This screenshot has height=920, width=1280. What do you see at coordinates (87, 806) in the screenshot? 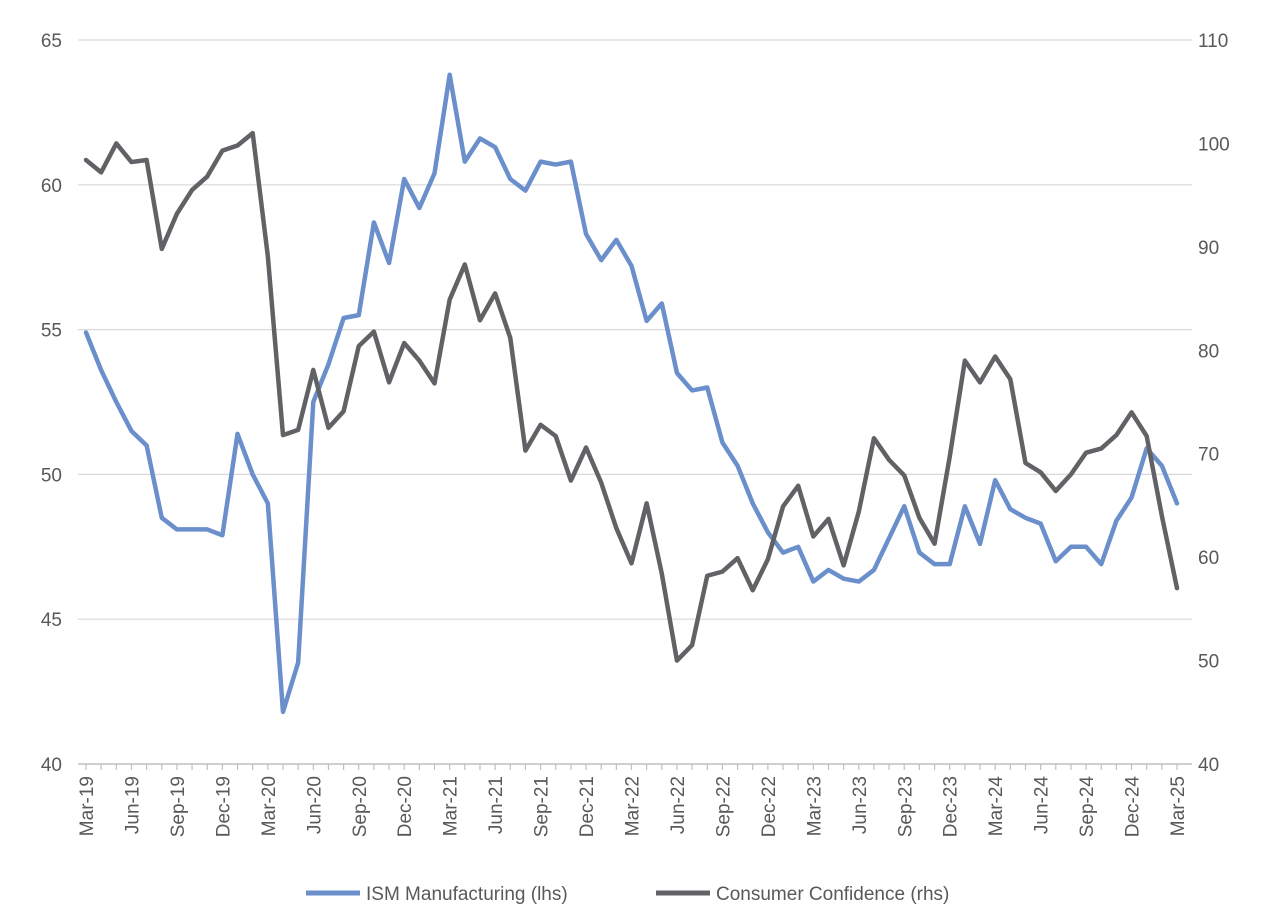
I see `x-tick-label: Mar-19` at bounding box center [87, 806].